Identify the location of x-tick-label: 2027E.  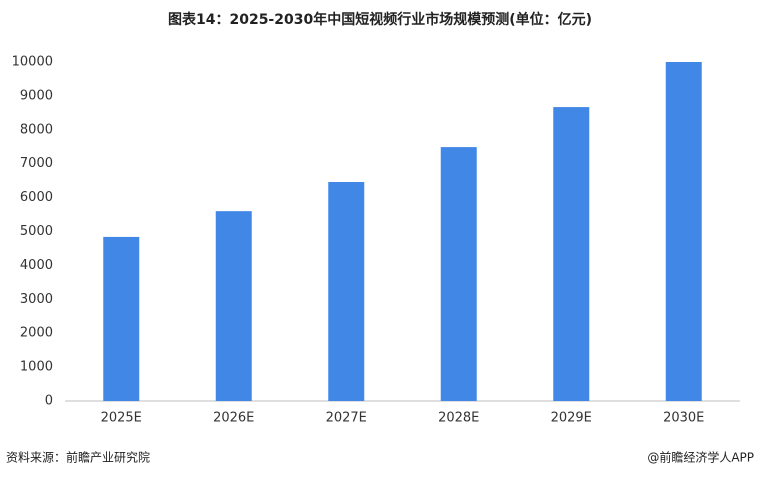
(346, 418).